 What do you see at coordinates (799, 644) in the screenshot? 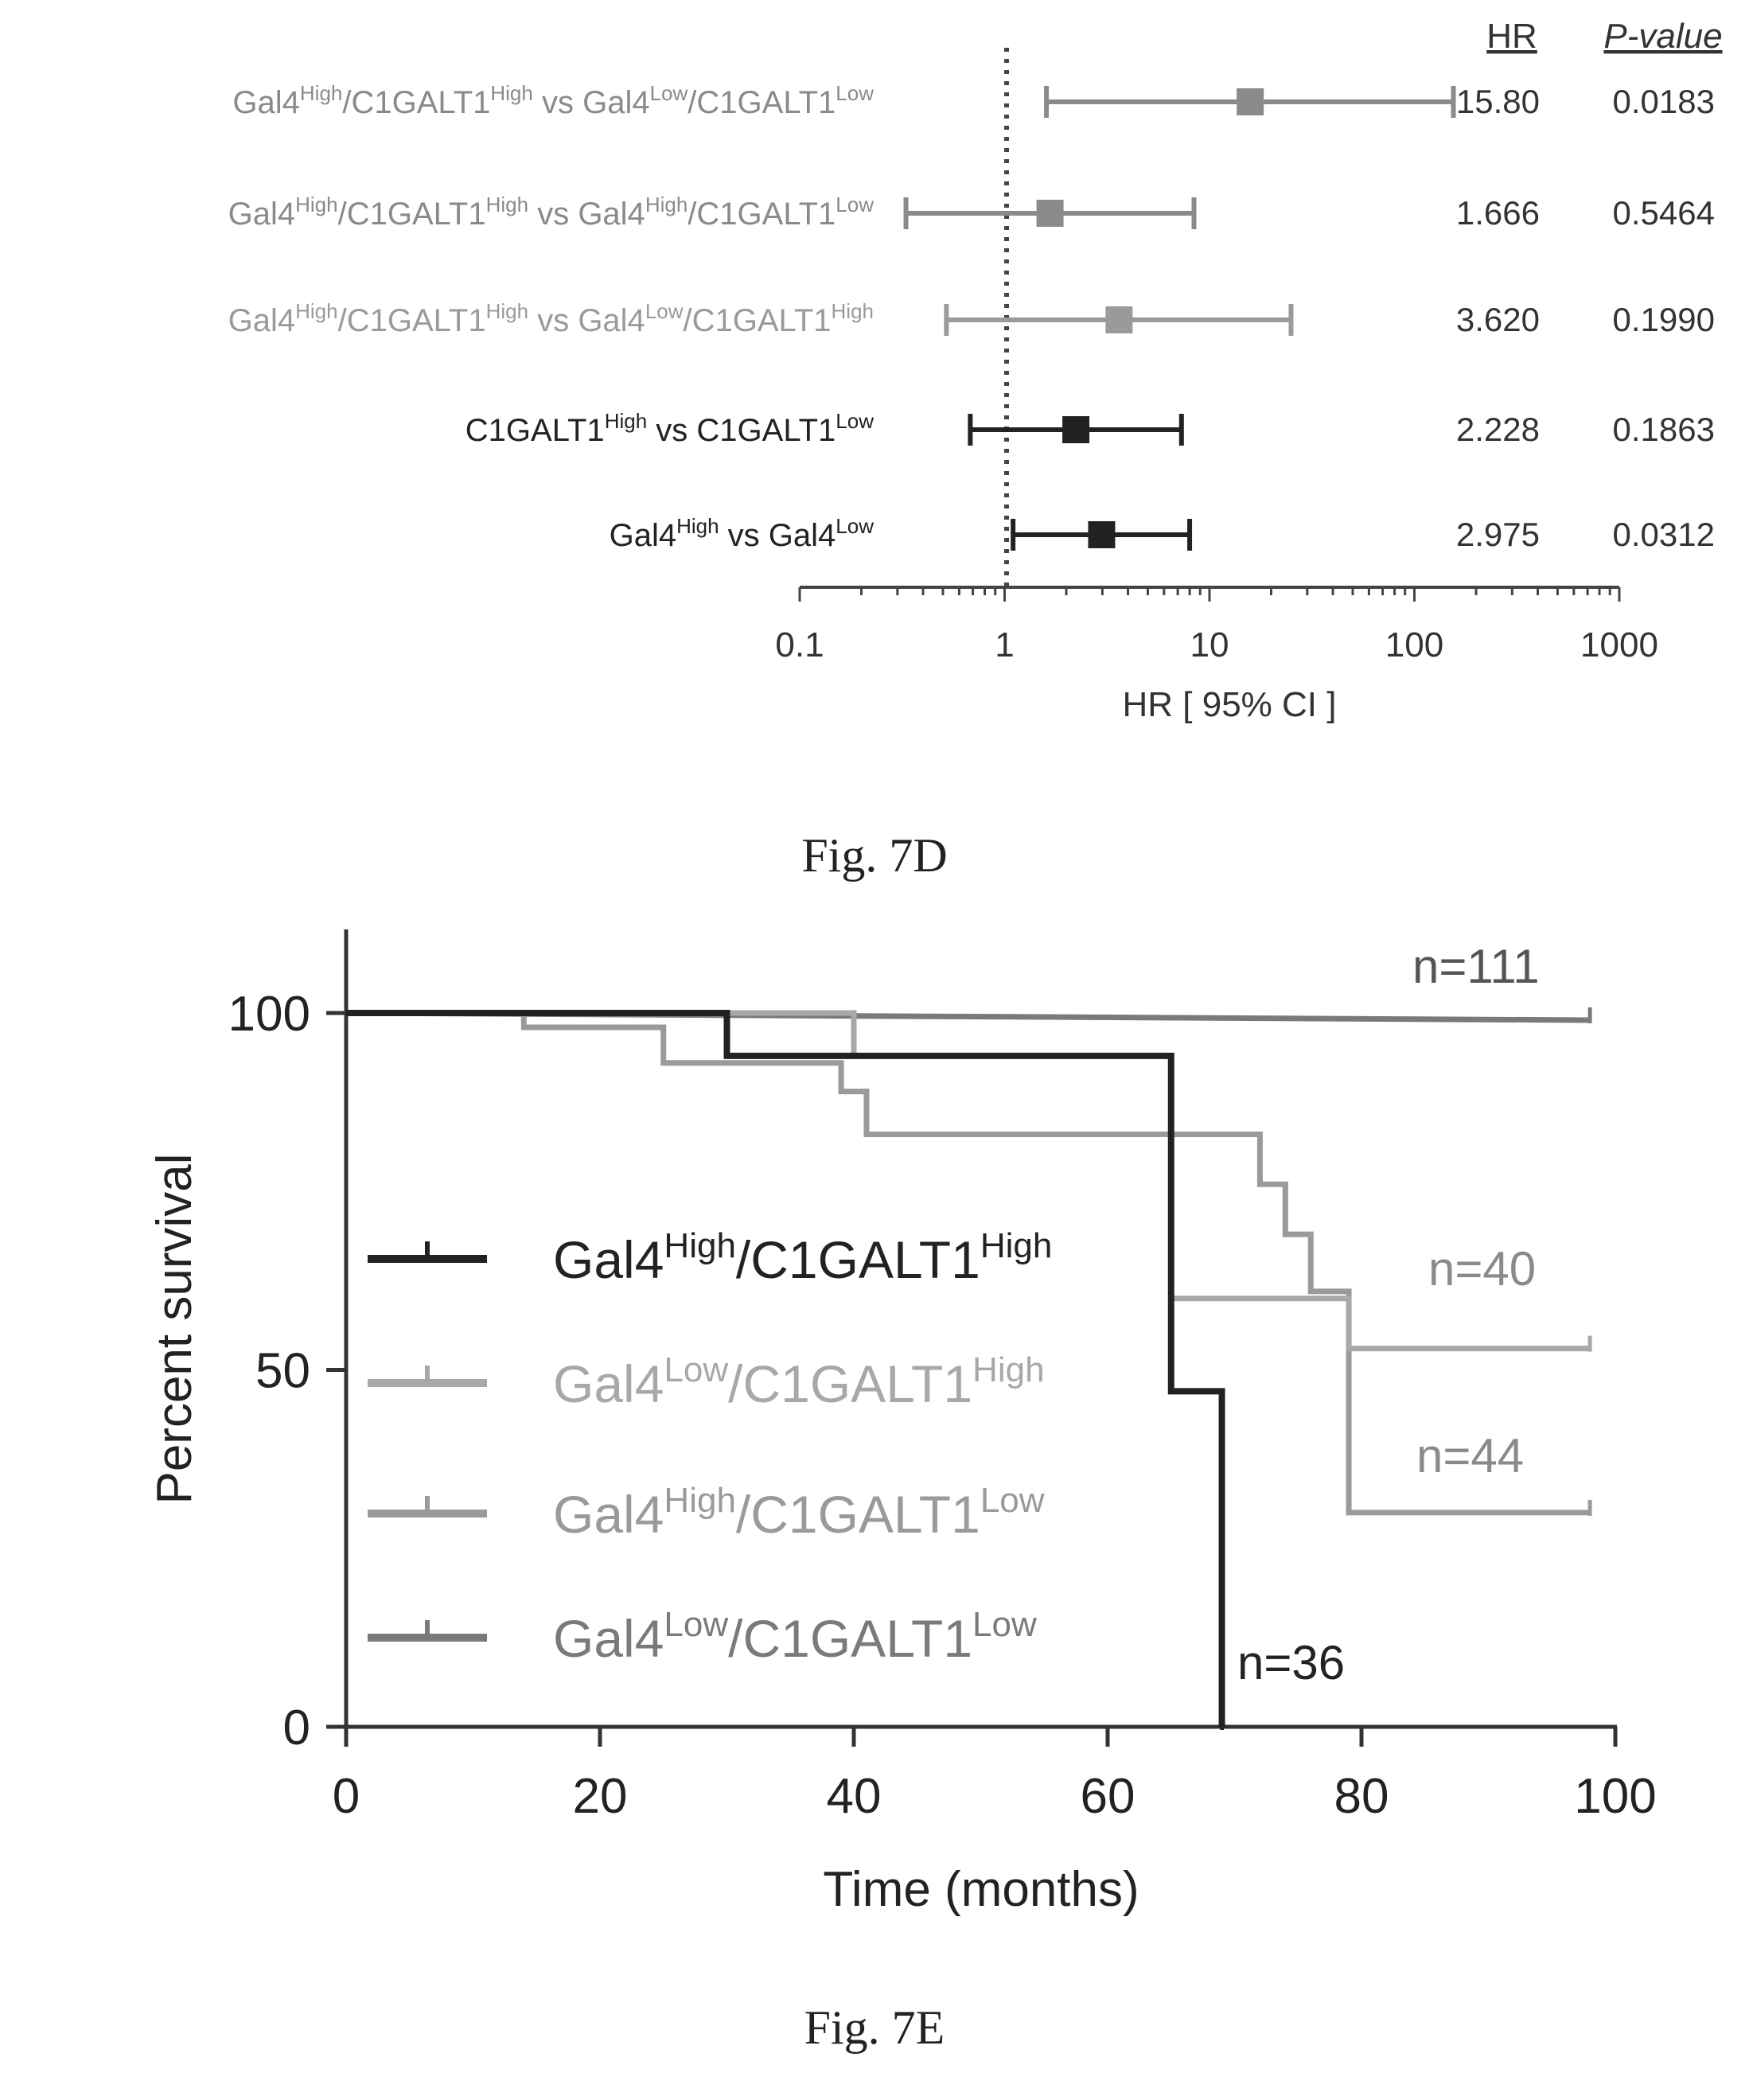
I see `forest-tick-label: 0.1` at bounding box center [799, 644].